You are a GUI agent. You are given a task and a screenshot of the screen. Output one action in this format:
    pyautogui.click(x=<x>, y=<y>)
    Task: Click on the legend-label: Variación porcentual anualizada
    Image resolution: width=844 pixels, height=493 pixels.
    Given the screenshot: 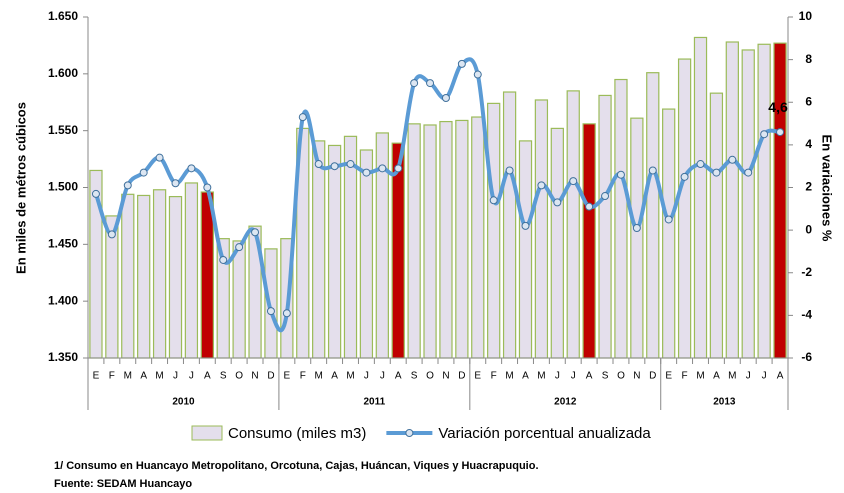 What is the action you would take?
    pyautogui.click(x=544, y=433)
    